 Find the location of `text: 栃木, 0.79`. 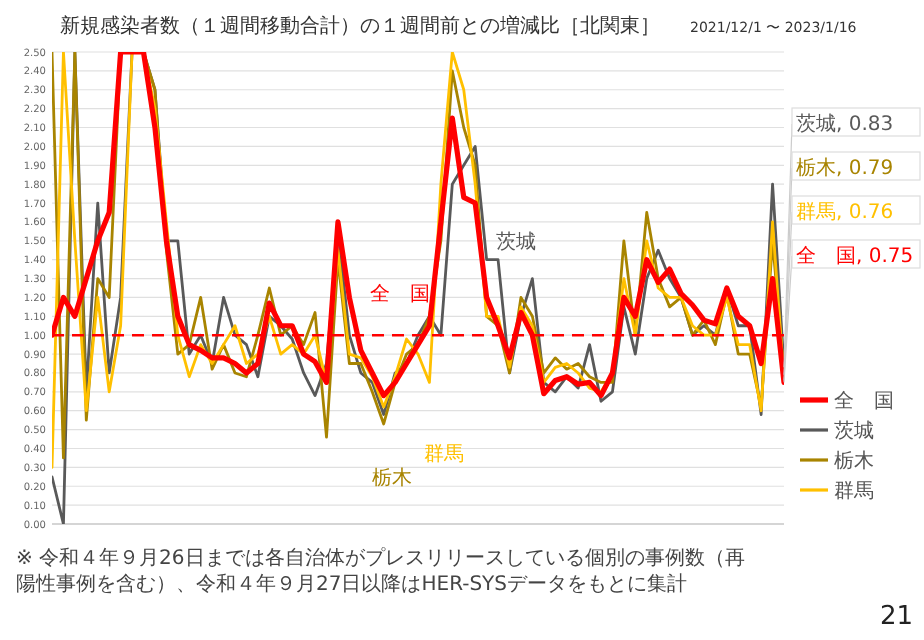

text: 栃木, 0.79 is located at coordinates (845, 168).